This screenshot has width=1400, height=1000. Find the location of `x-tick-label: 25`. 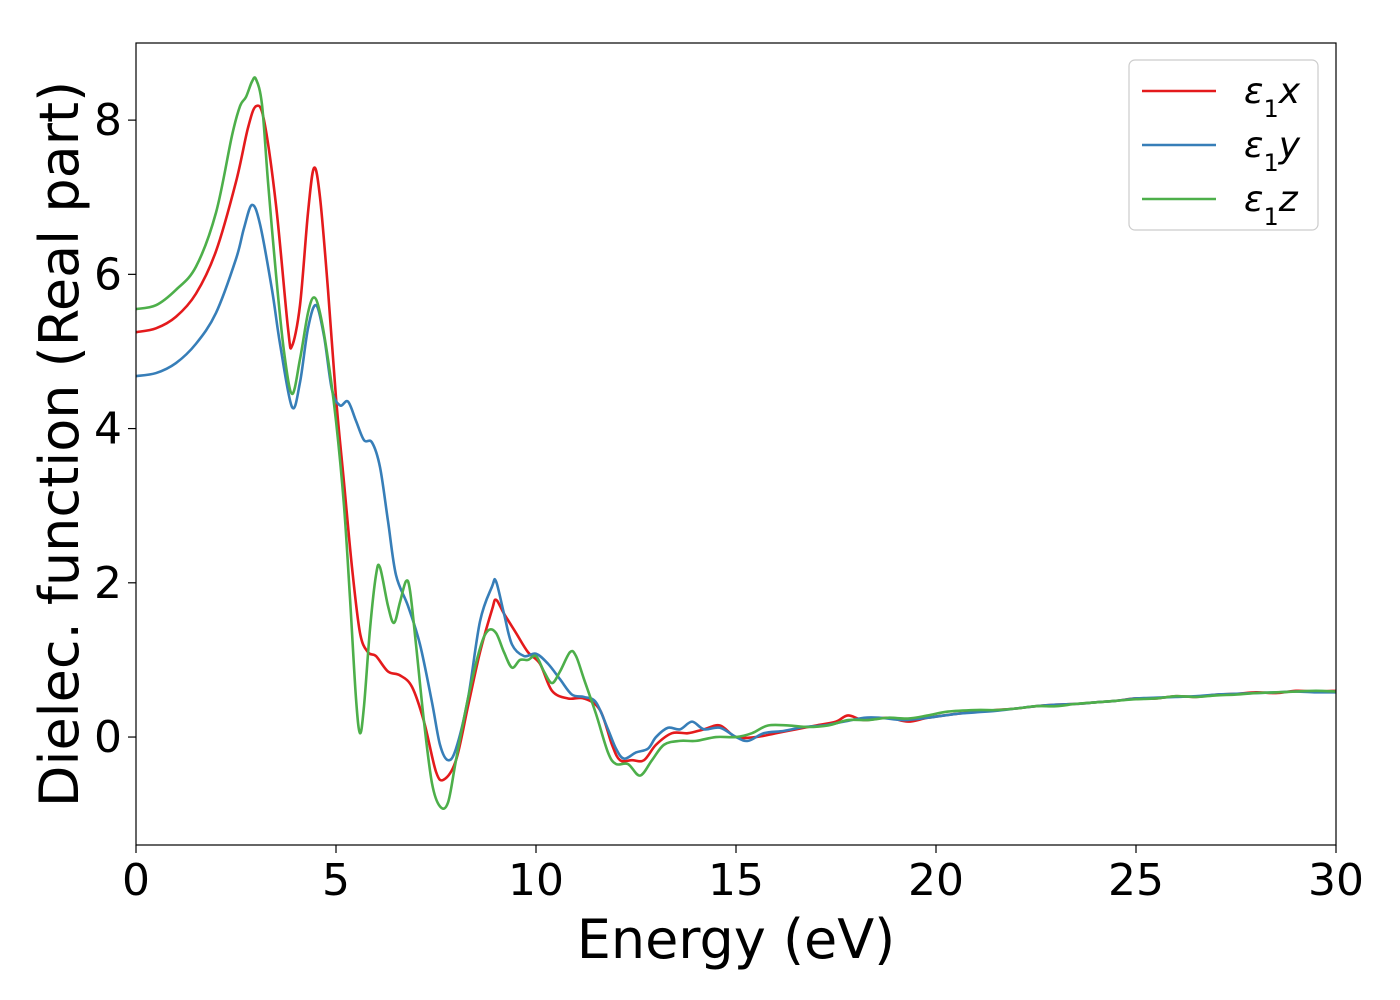

x-tick-label: 25 is located at coordinates (1136, 880).